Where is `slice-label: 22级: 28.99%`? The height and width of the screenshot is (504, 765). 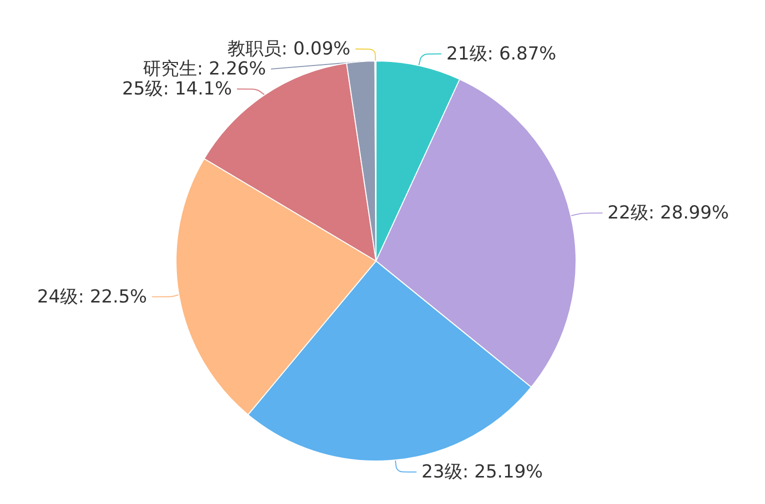 slice-label: 22级: 28.99% is located at coordinates (668, 213).